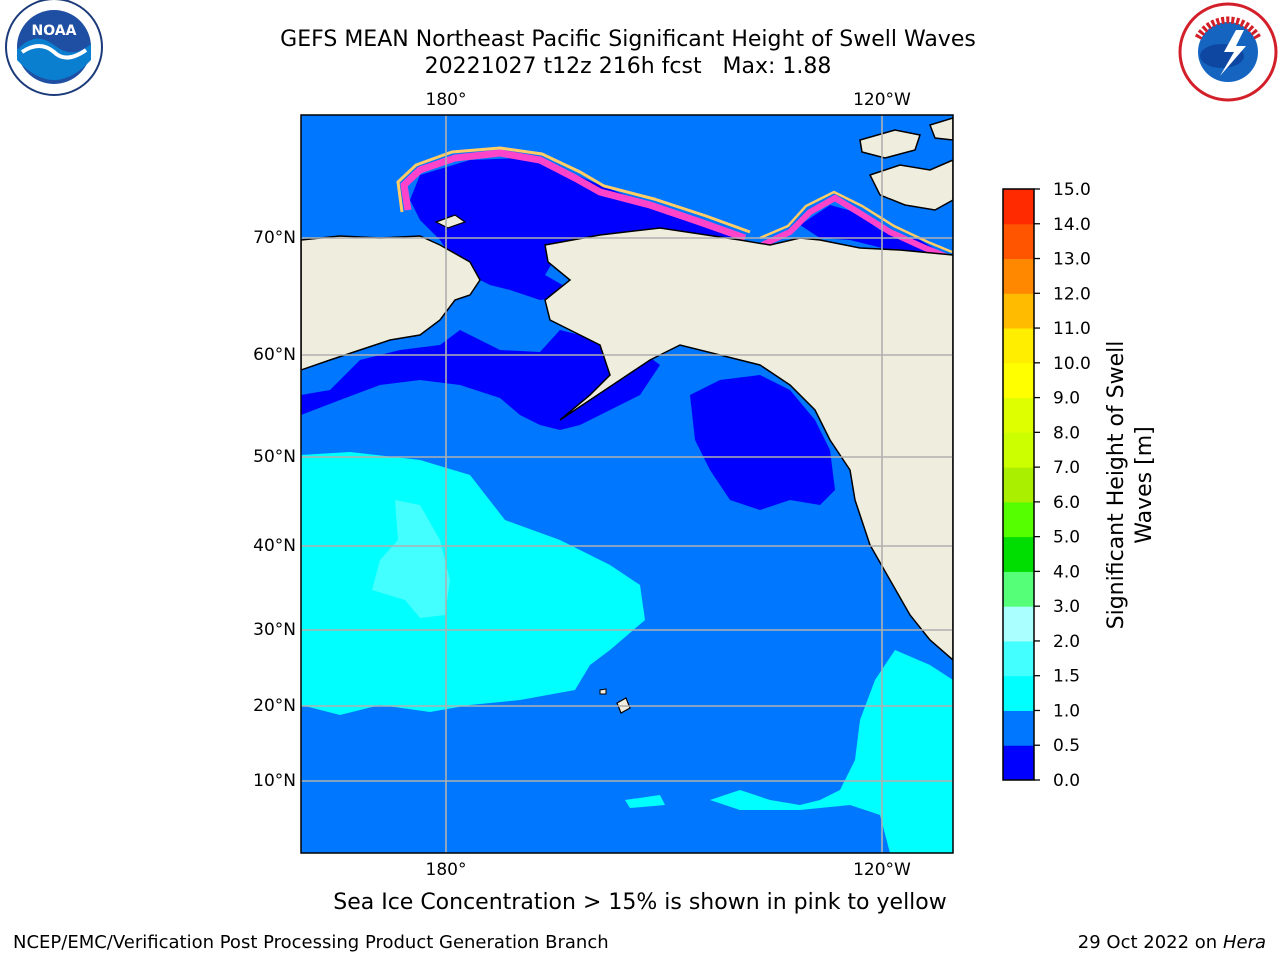 The height and width of the screenshot is (960, 1280). I want to click on lon-label-bottom-120w: 120°W, so click(882, 870).